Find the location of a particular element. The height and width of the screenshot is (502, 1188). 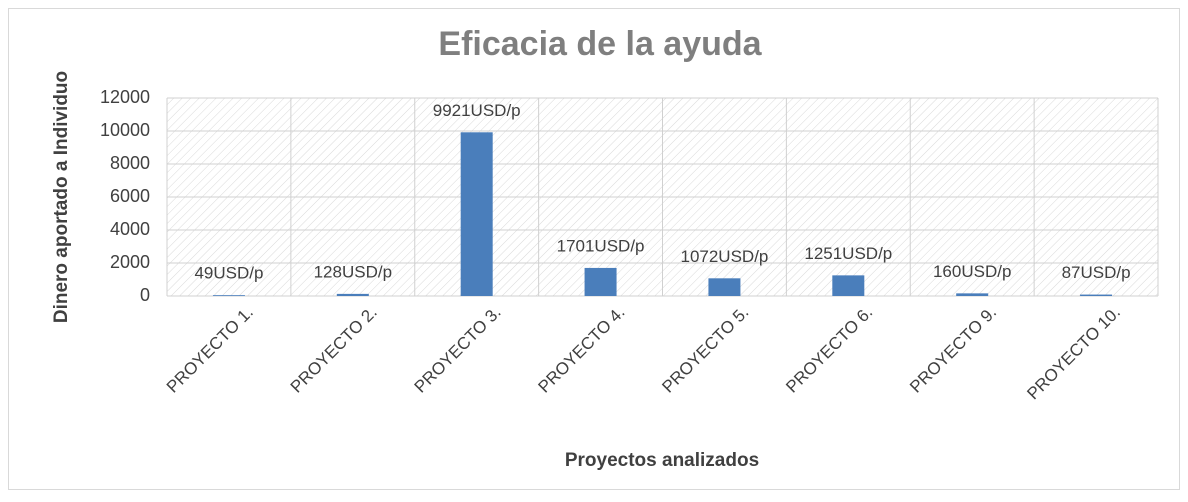

y-tick-label: 10000 is located at coordinates (125, 130).